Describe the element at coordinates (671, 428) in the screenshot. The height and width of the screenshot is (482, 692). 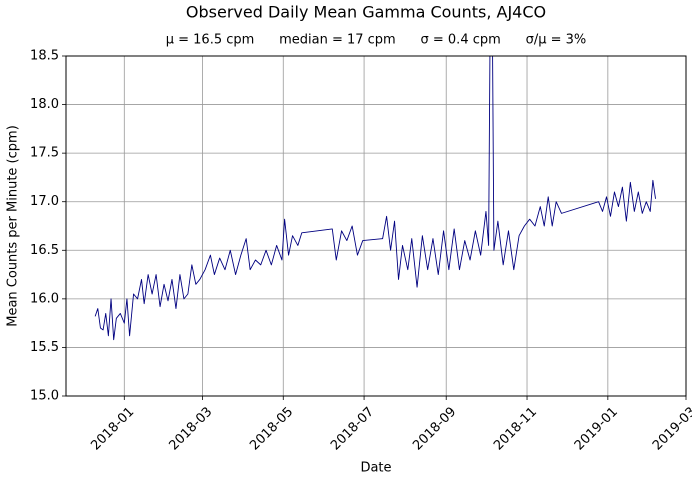
I see `x-tick-label: 2019-03` at that location.